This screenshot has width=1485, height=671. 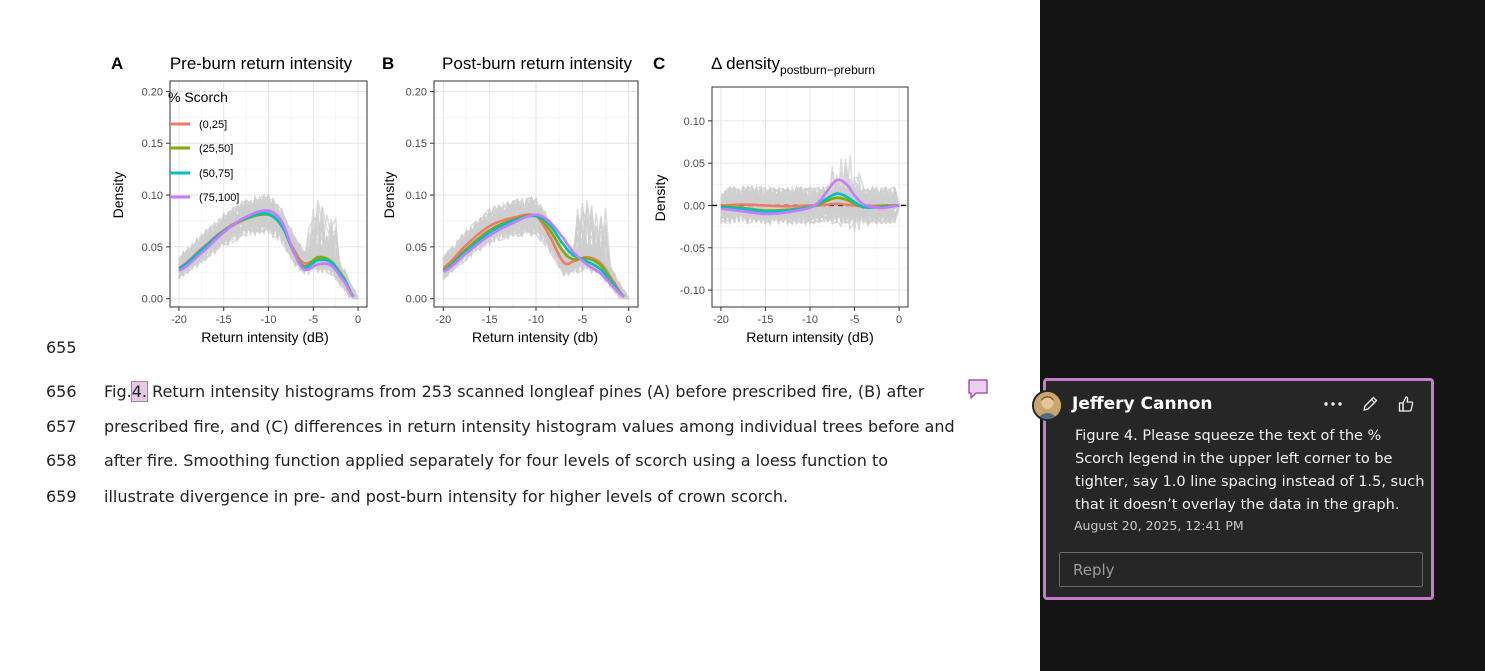 What do you see at coordinates (1333, 404) in the screenshot?
I see `more-options-icon` at bounding box center [1333, 404].